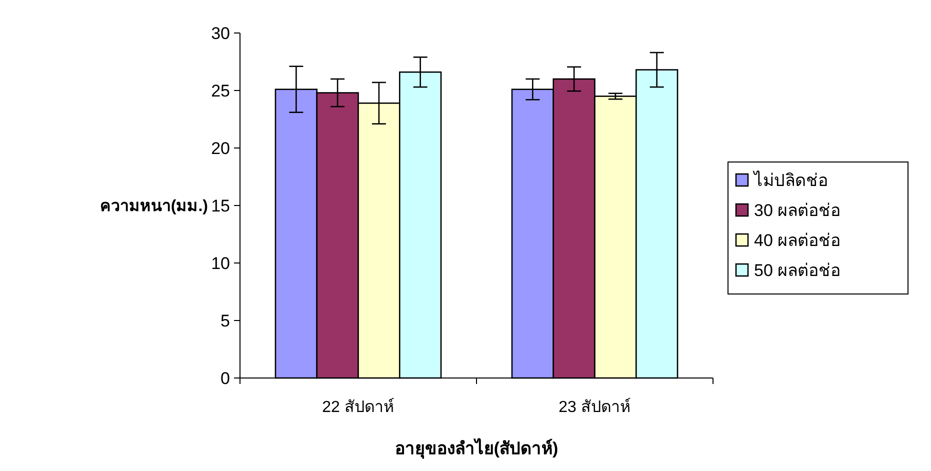 This screenshot has width=931, height=471. I want to click on x-axis-title: อายุของลำไย(สัปดาห์), so click(476, 448).